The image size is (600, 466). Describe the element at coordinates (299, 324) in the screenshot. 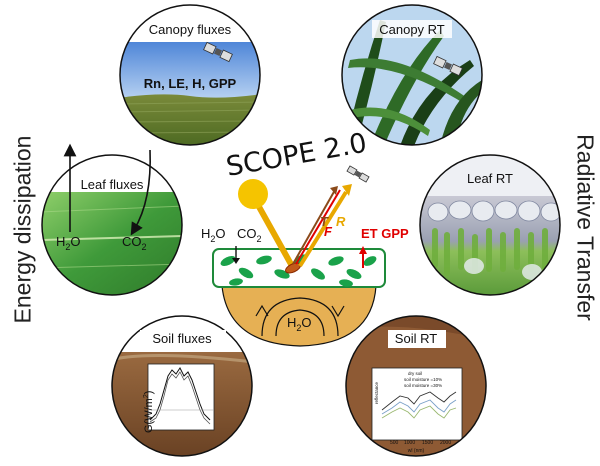

I see `soil-h2o-label: H2O` at that location.